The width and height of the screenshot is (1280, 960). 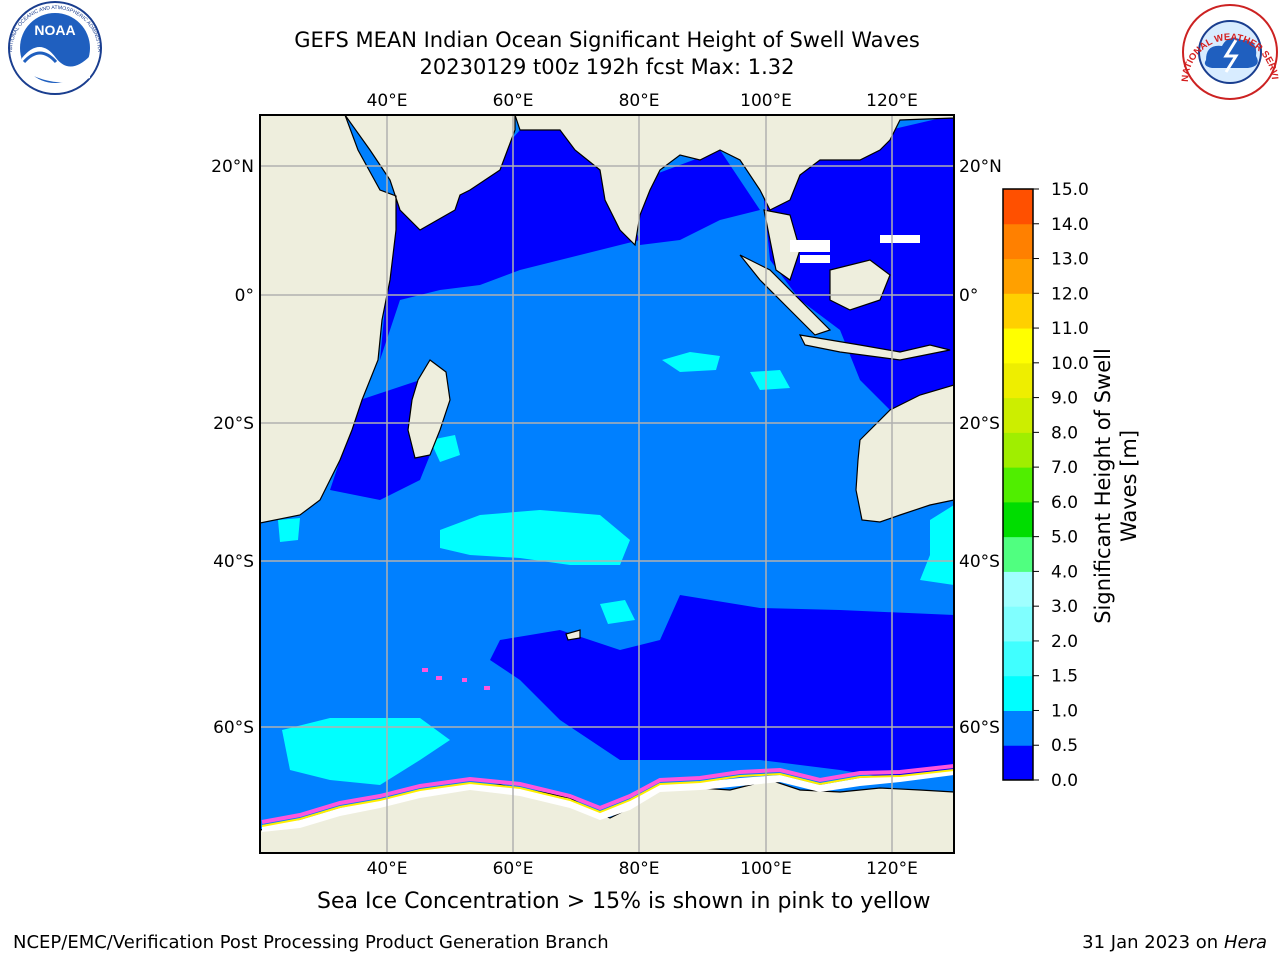 I want to click on land-borneo, so click(x=860, y=285).